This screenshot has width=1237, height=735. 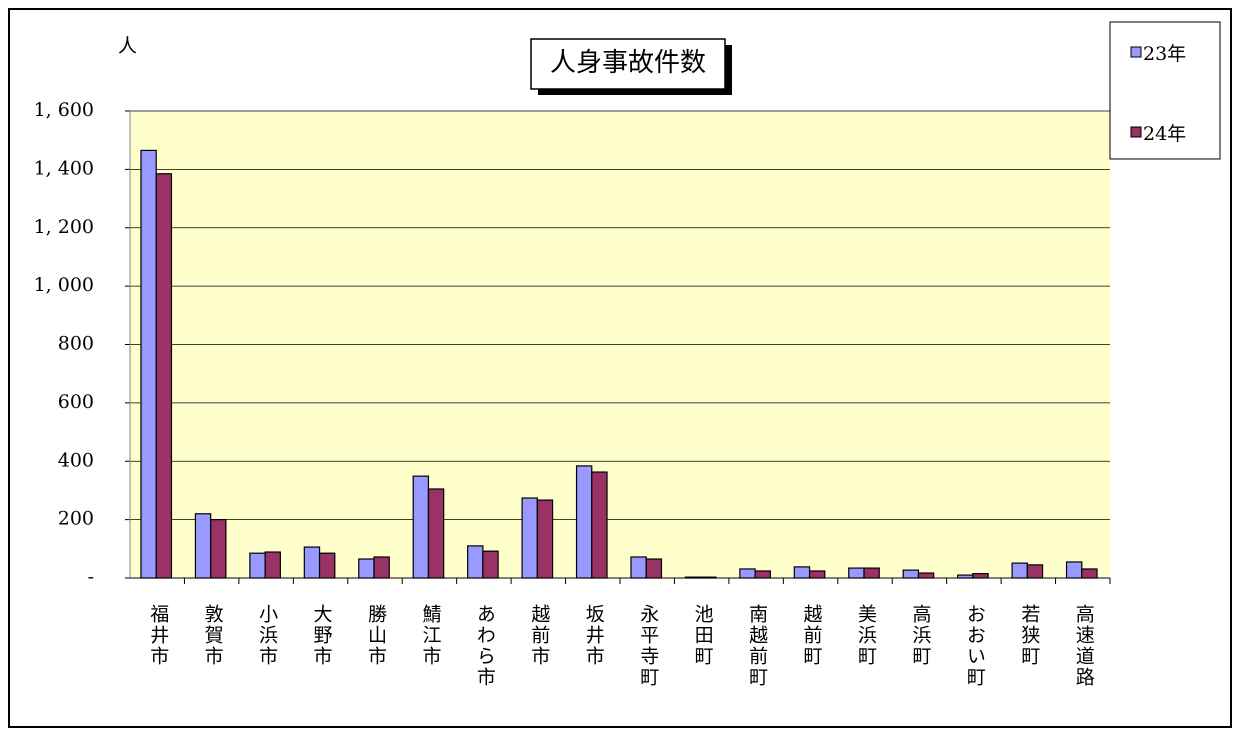 I want to click on legend-box, so click(x=1165, y=90).